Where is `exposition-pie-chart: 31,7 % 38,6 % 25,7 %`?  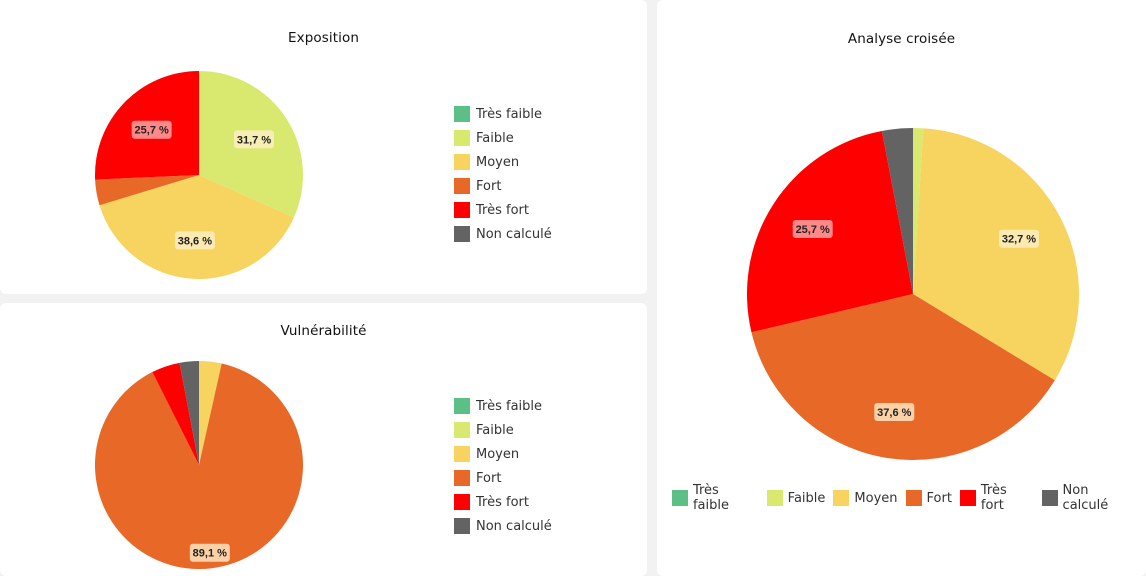 exposition-pie-chart: 31,7 % 38,6 % 25,7 % is located at coordinates (199, 175).